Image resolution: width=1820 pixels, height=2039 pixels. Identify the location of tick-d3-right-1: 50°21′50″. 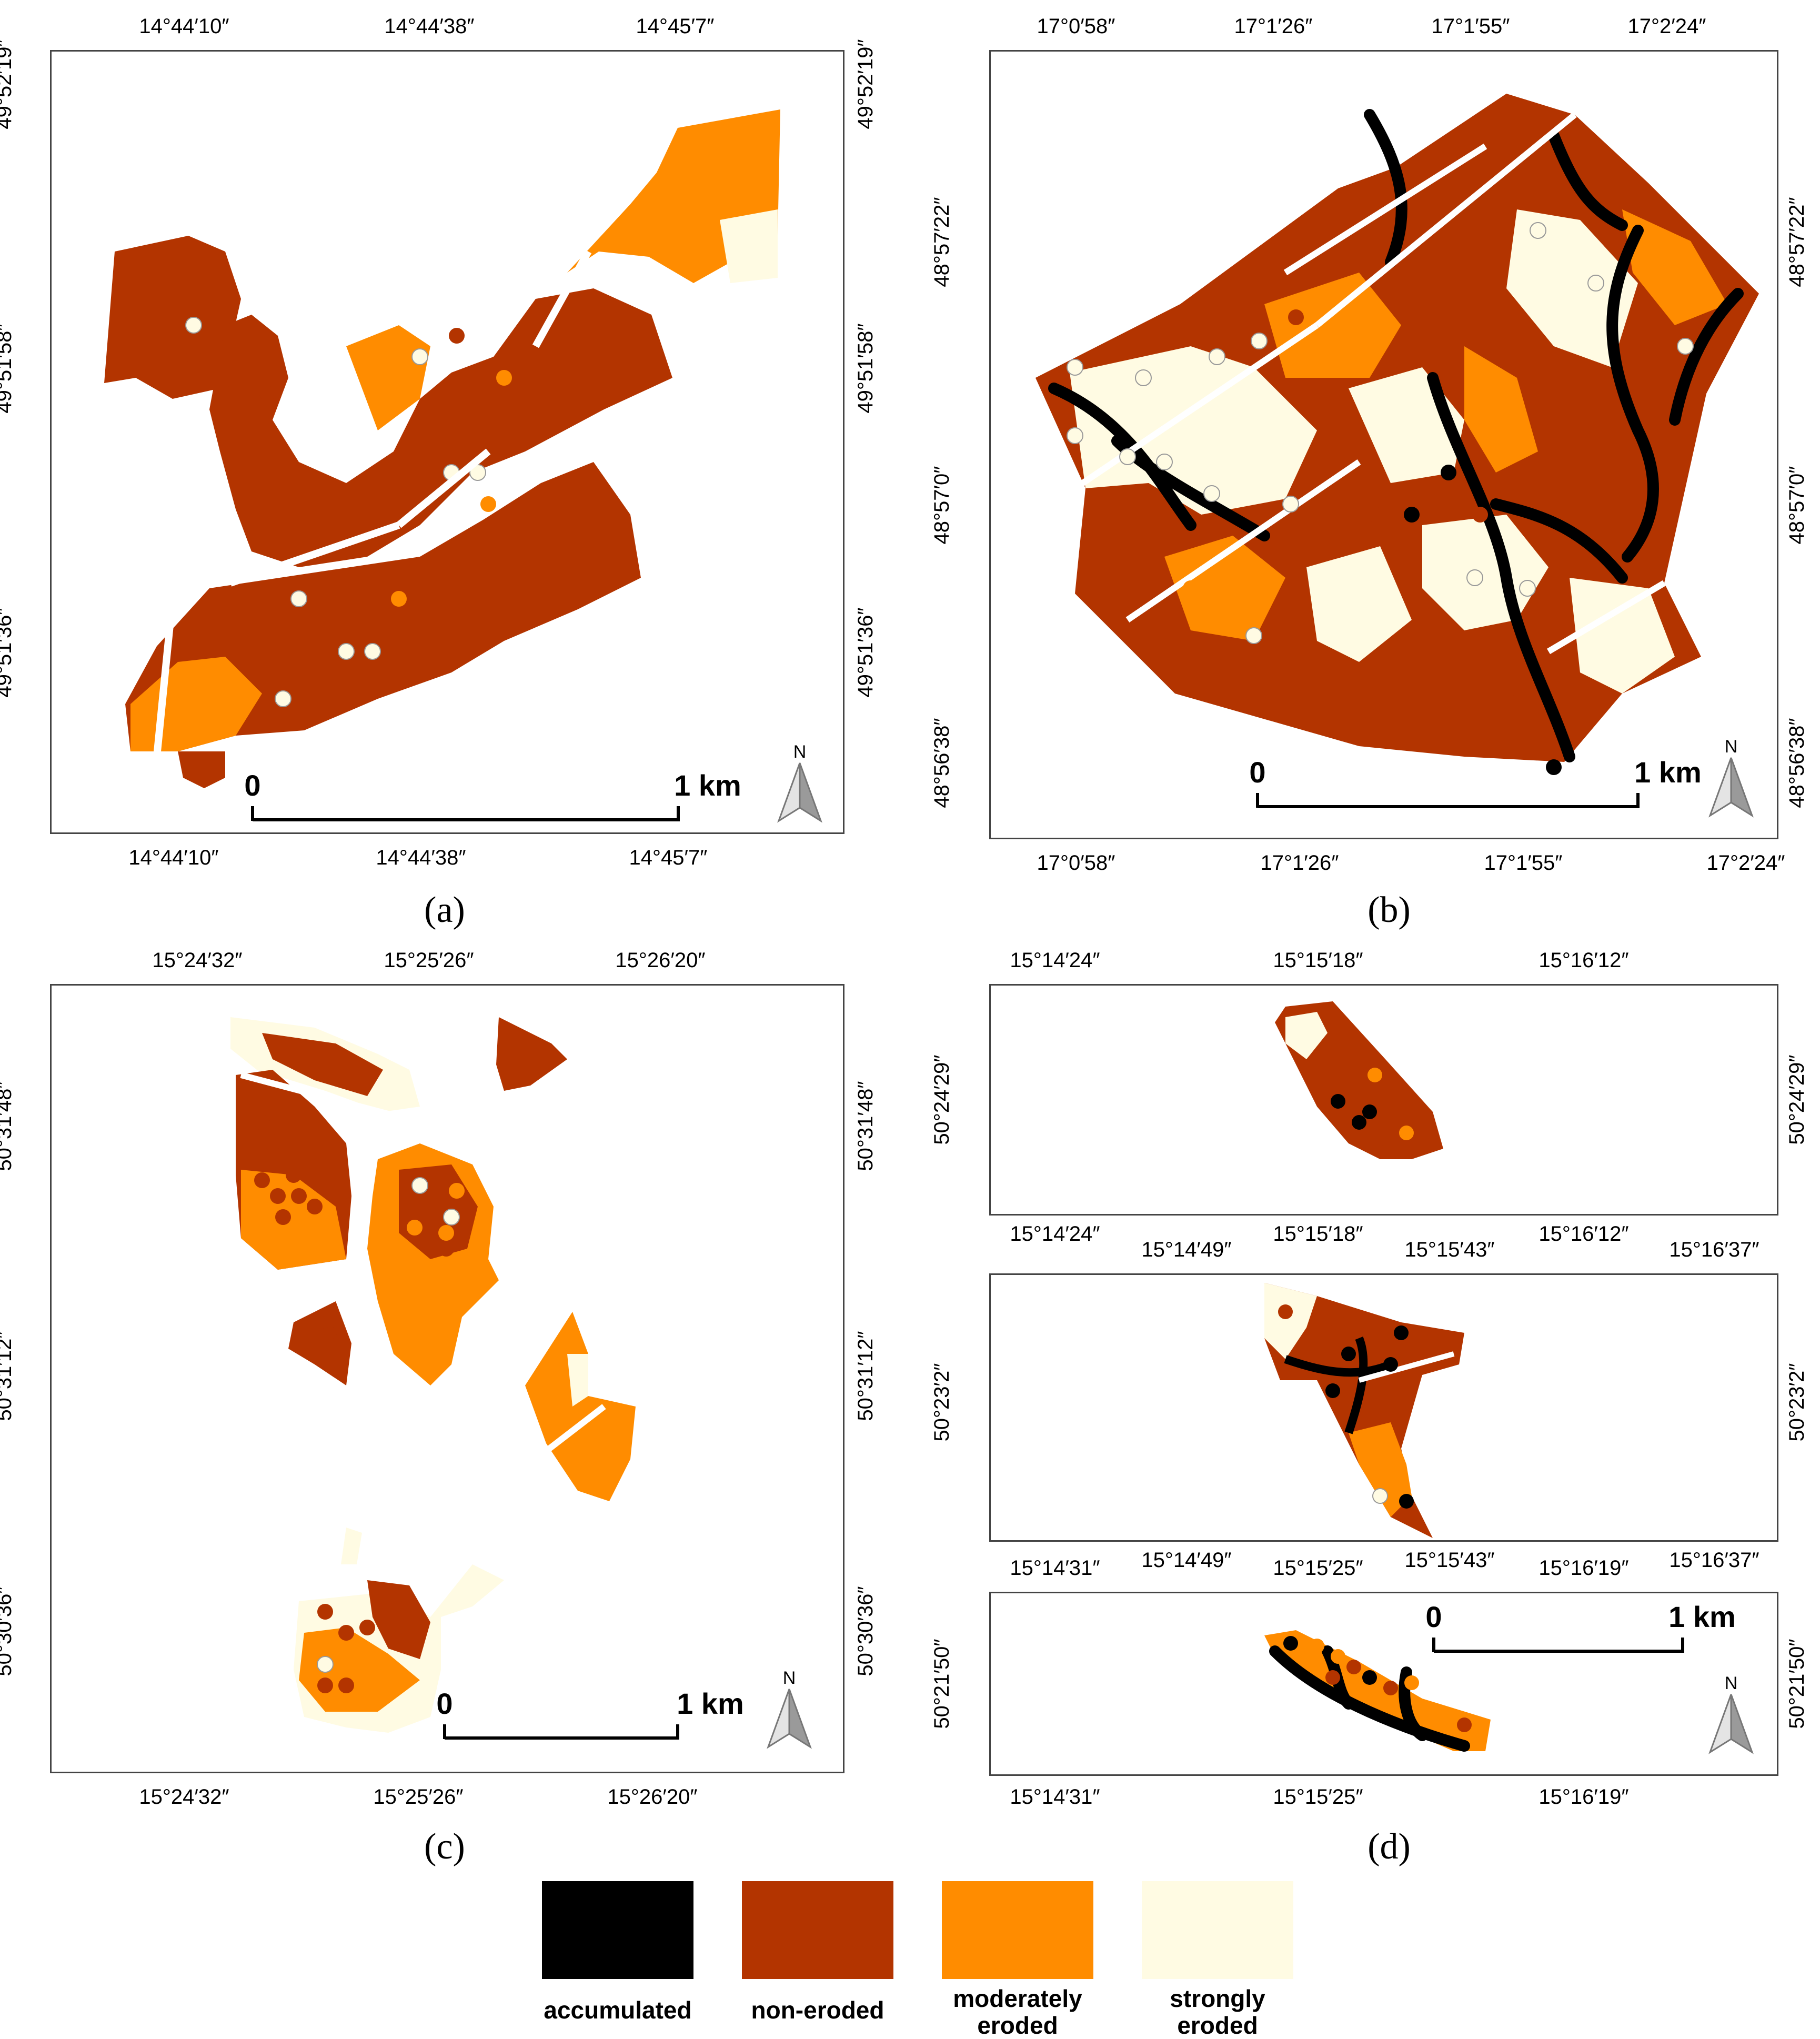
(1796, 1684).